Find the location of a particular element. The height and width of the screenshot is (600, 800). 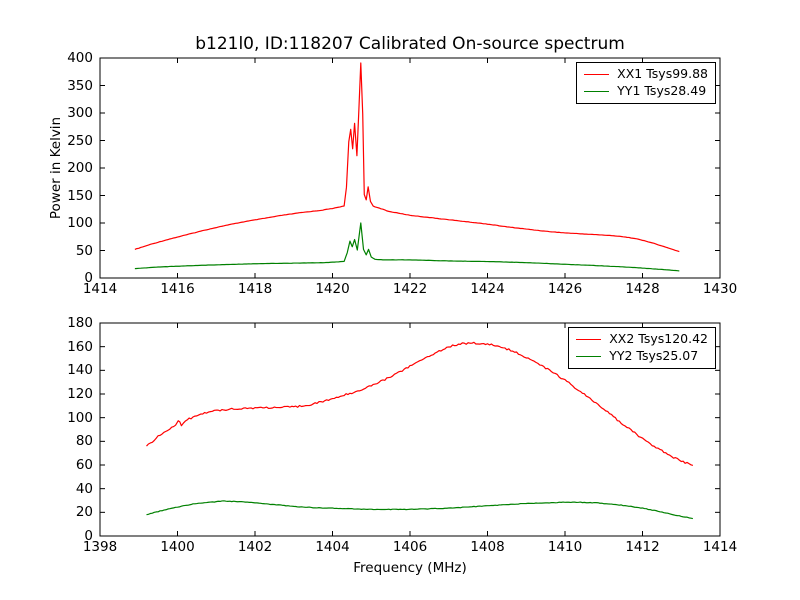

x-tick-label: 1408 is located at coordinates (487, 547).